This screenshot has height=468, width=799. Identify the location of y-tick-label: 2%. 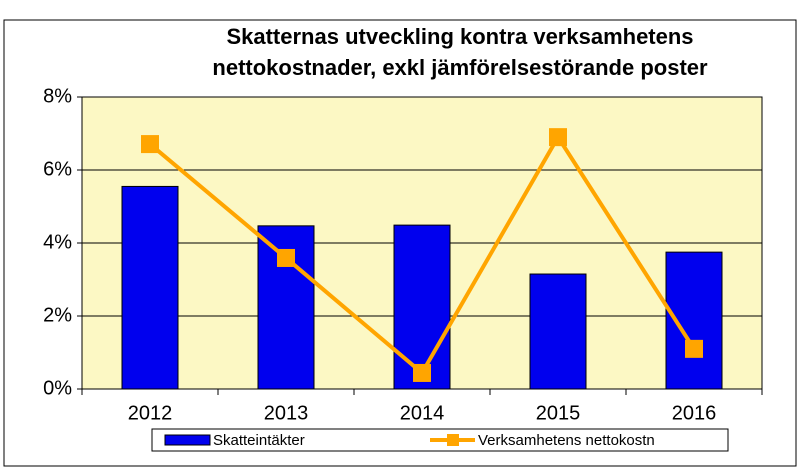
(57, 315).